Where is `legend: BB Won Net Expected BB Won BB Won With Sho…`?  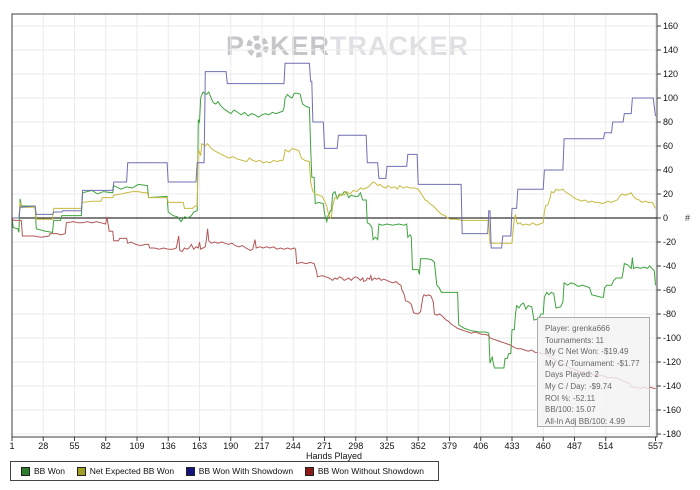
legend: BB Won Net Expected BB Won BB Won With Sho… is located at coordinates (224, 471).